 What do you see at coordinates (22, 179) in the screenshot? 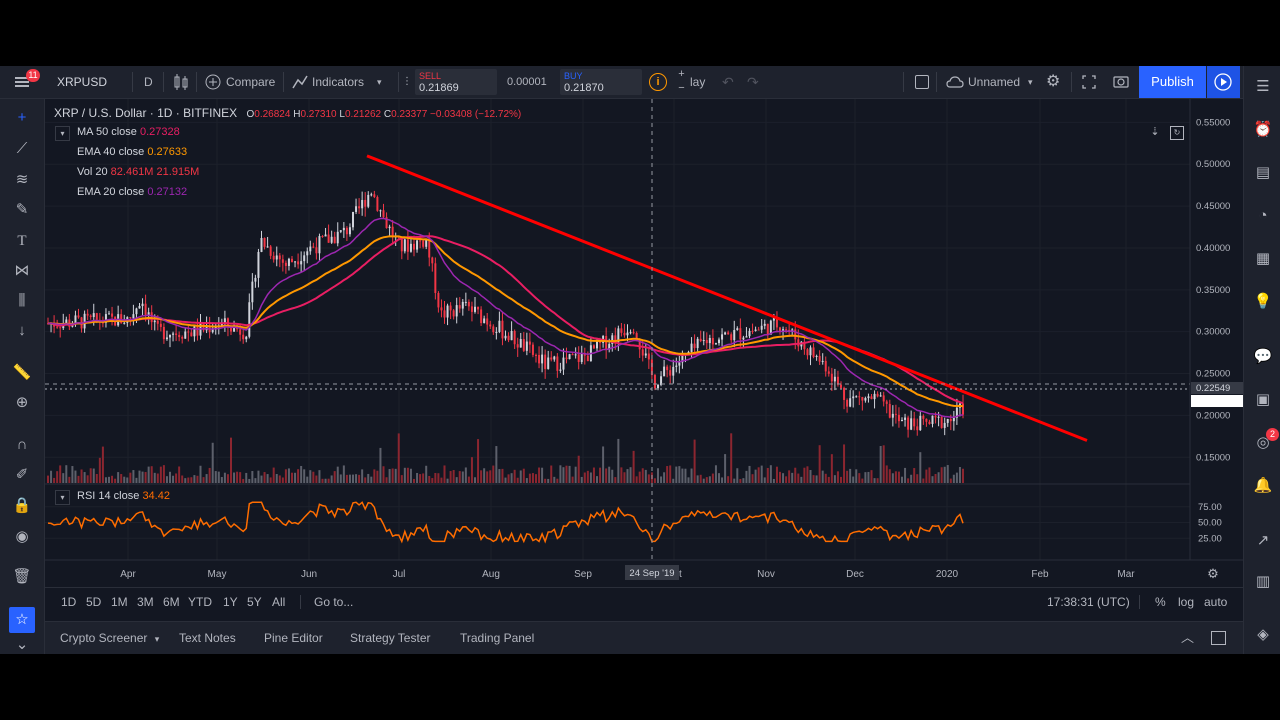
I see `fib-icon: ≋` at bounding box center [22, 179].